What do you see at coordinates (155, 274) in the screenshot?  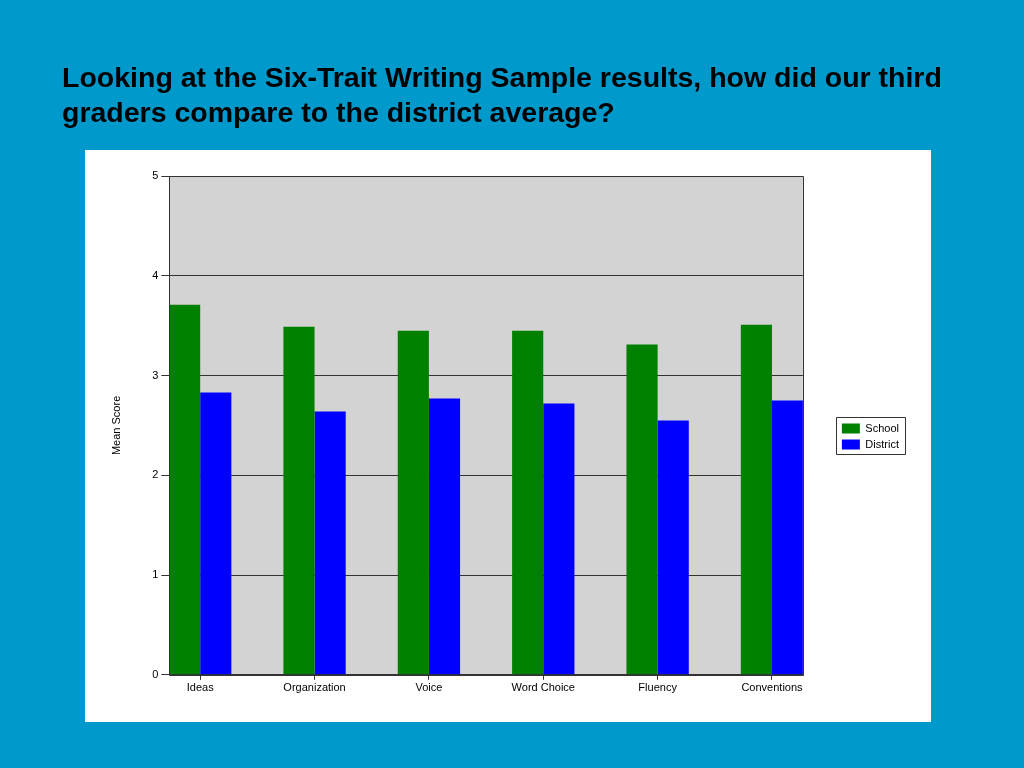 I see `y-tick-label: 4` at bounding box center [155, 274].